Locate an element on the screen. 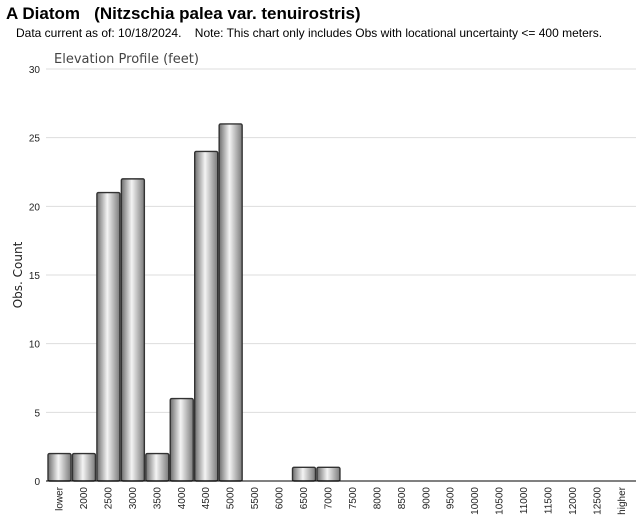 The image size is (640, 523). x-tick-label: 11000 is located at coordinates (524, 501).